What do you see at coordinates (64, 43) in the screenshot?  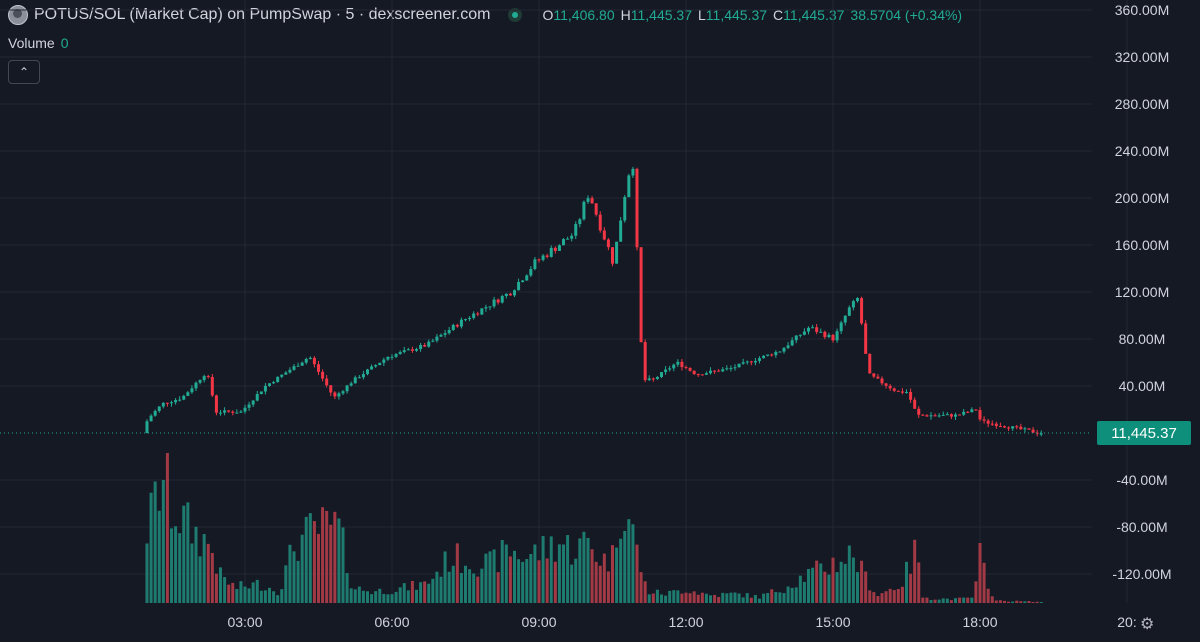 I see `volume-value: 0` at bounding box center [64, 43].